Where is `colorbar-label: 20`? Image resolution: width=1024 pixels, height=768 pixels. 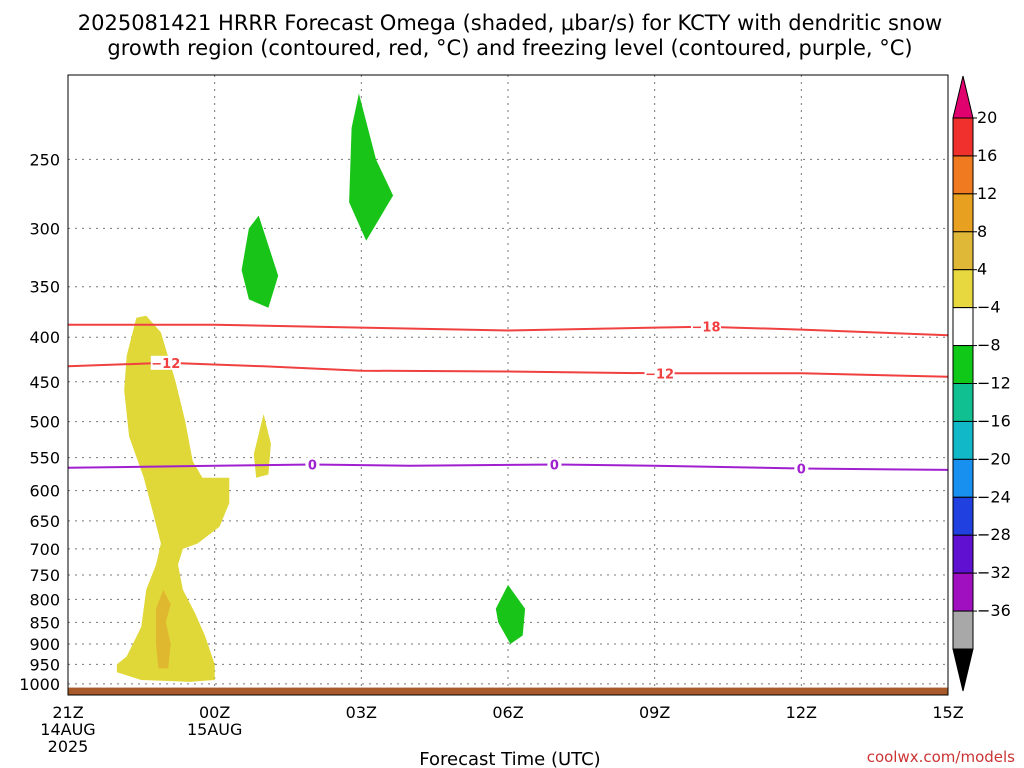
colorbar-label: 20 is located at coordinates (987, 117).